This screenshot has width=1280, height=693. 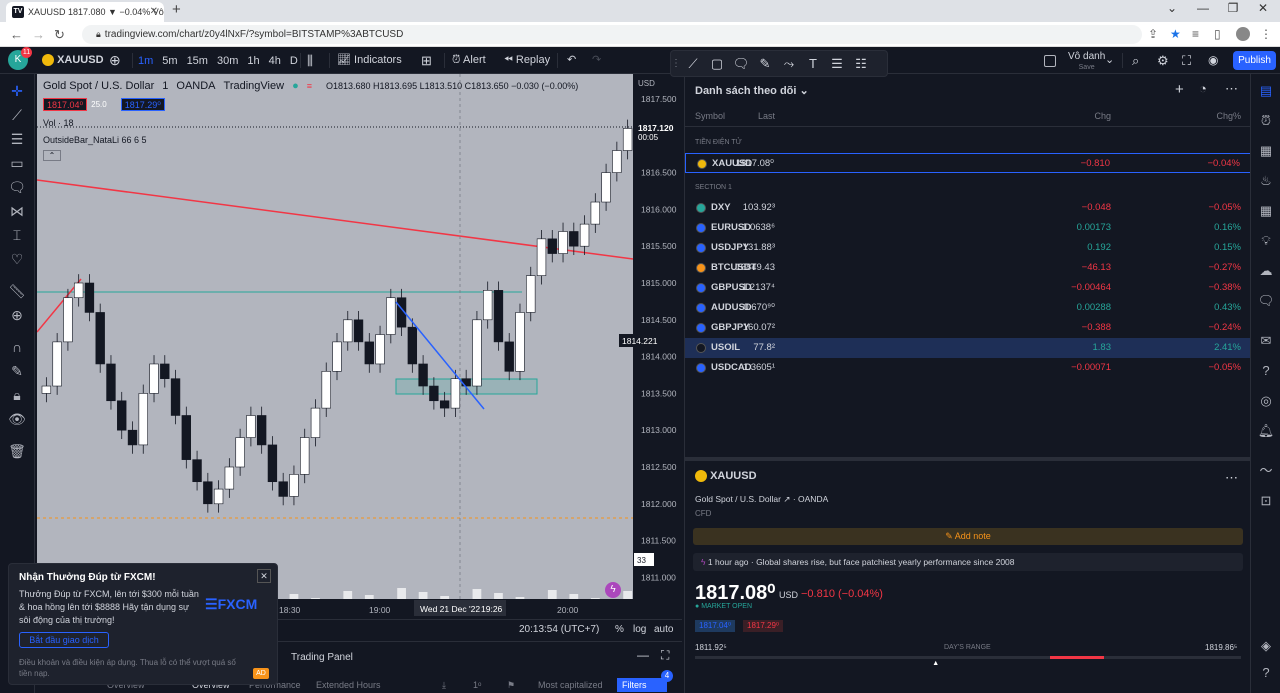 I want to click on trend-line-icon: ⟋, so click(x=17, y=115).